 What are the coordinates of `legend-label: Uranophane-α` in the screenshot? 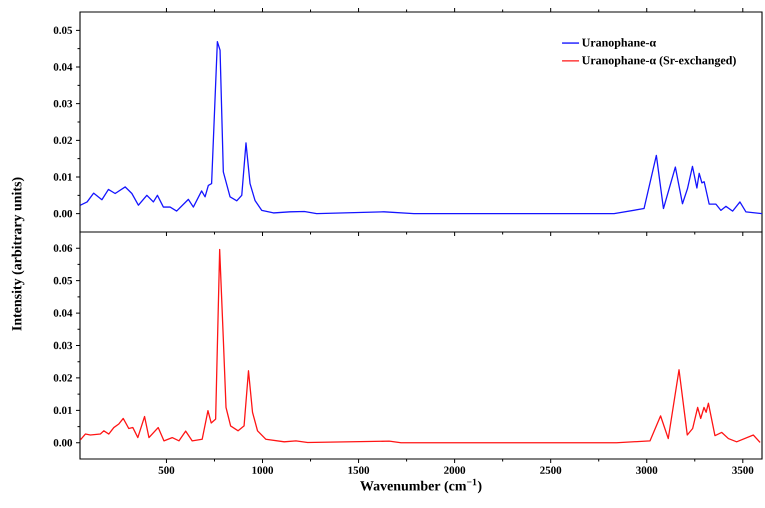 It's located at (619, 44).